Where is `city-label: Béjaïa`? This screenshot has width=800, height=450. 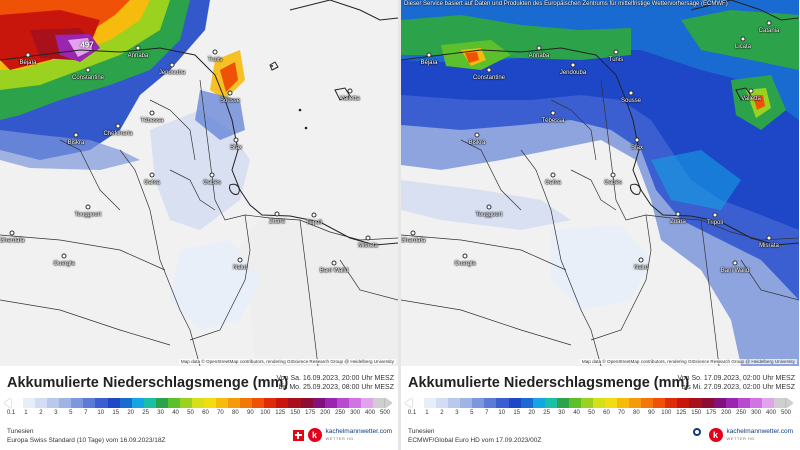 city-label: Béjaïa is located at coordinates (429, 63).